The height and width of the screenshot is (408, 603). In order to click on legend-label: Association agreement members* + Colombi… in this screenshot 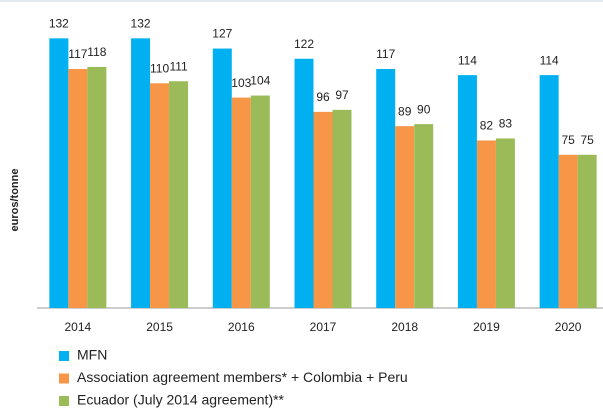, I will do `click(242, 377)`.